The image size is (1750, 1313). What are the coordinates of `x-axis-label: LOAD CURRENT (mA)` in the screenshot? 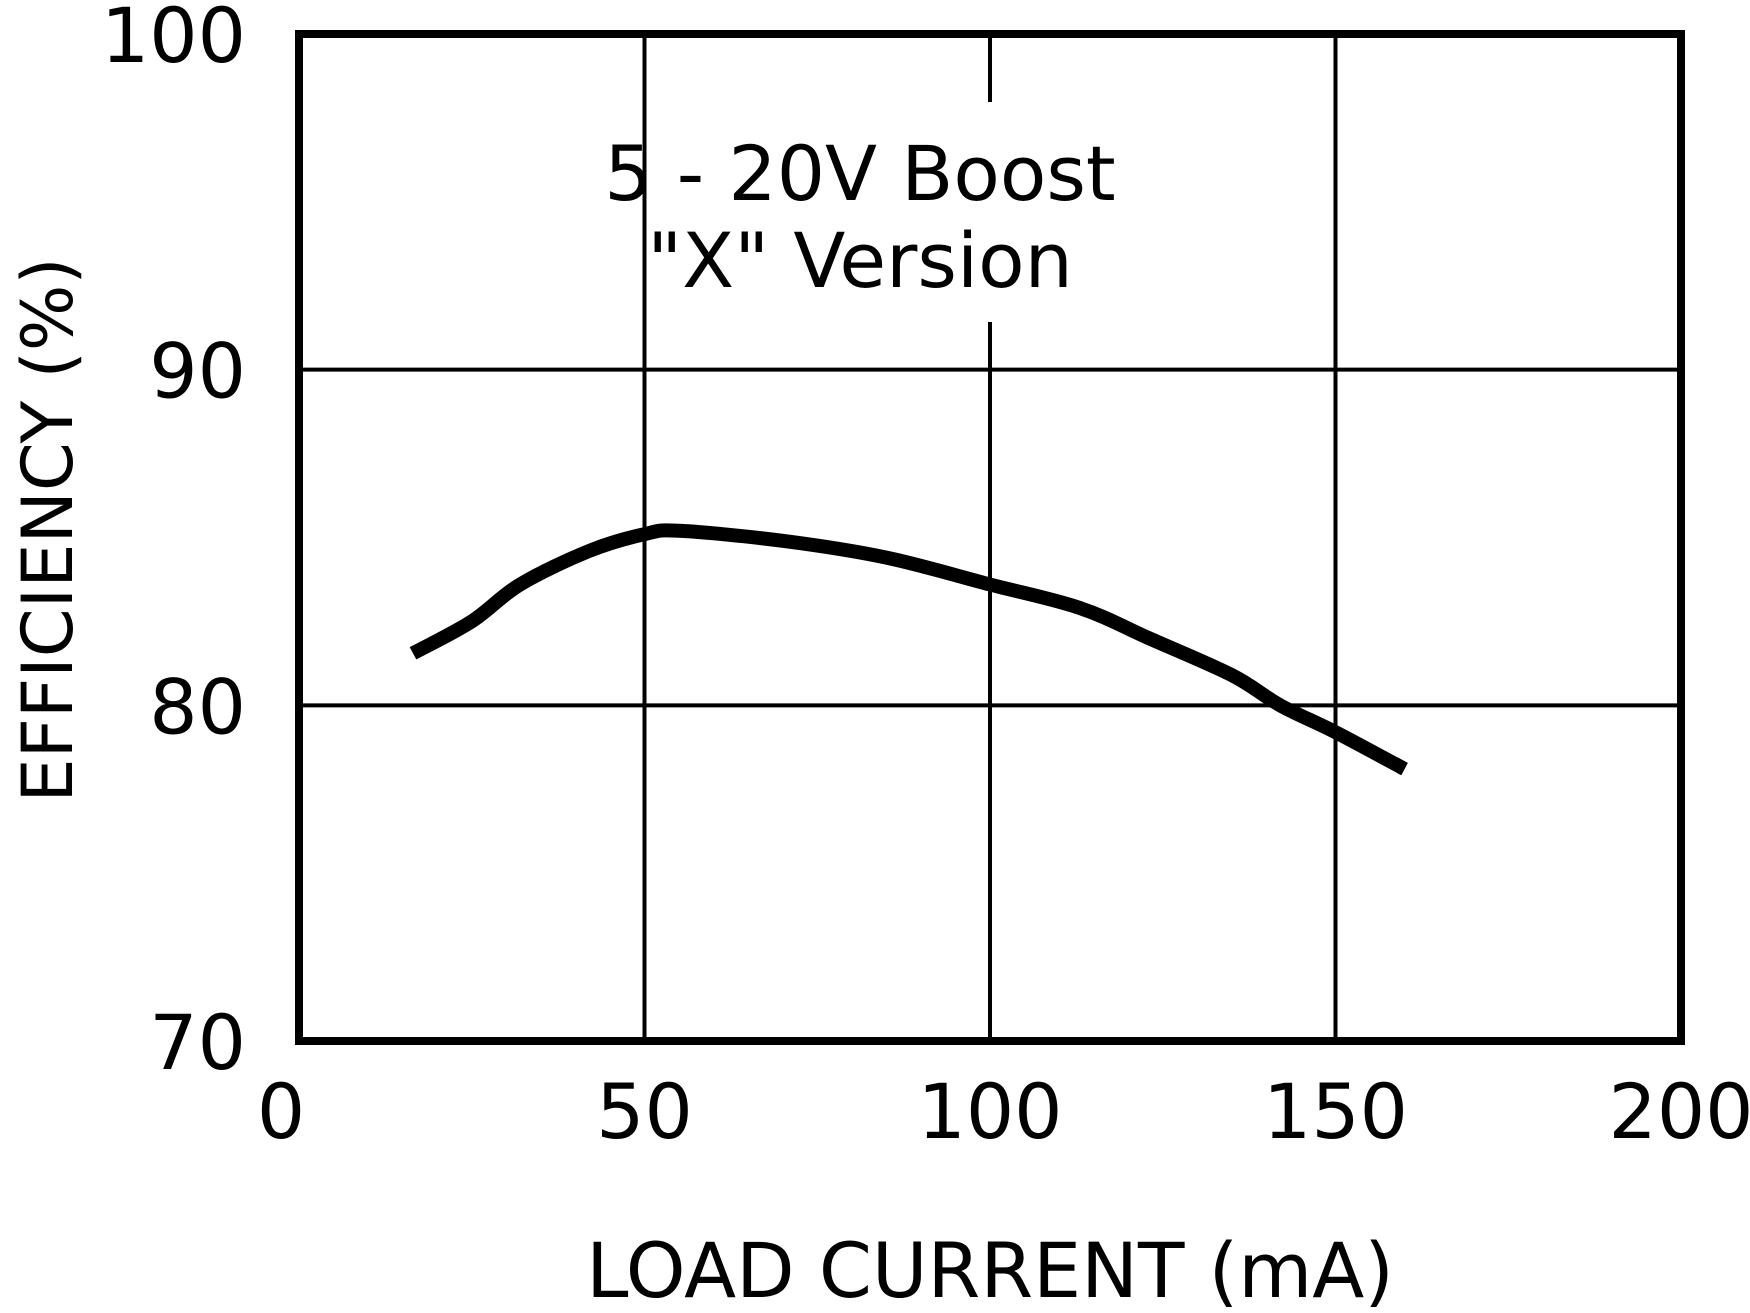 It's located at (990, 1269).